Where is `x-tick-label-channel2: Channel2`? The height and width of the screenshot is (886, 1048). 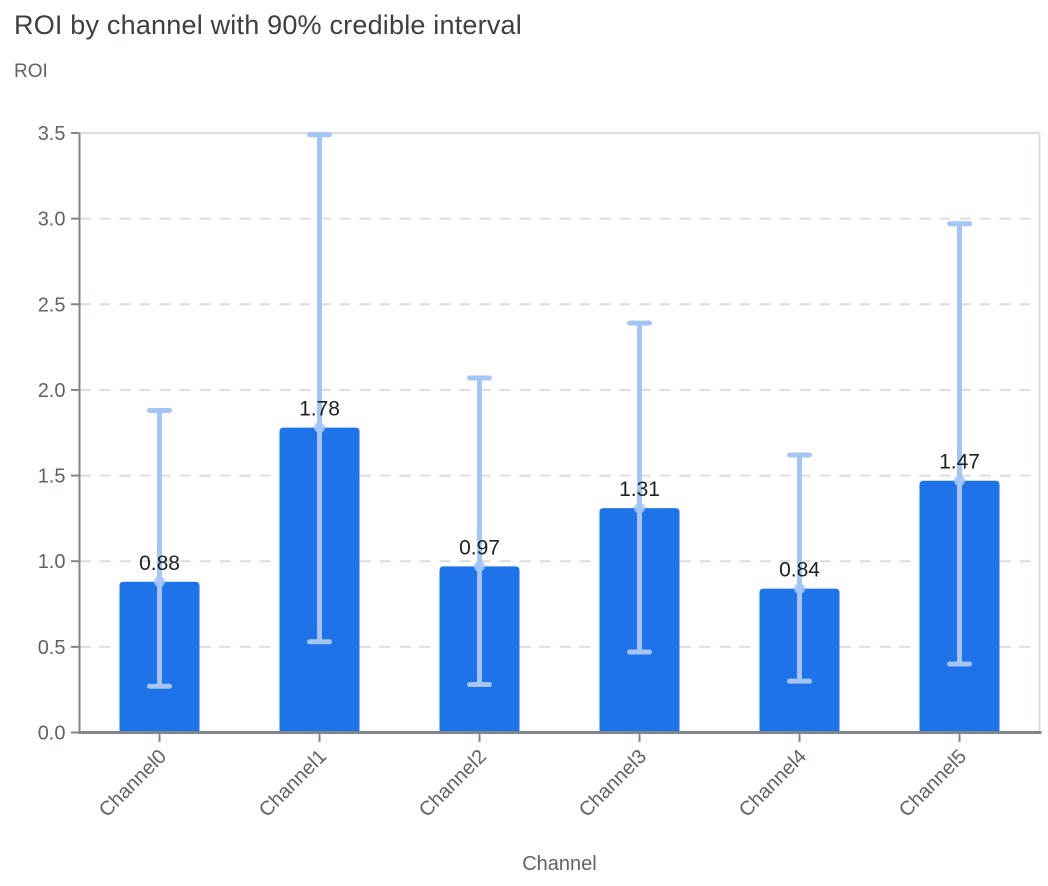
x-tick-label-channel2: Channel2 is located at coordinates (453, 783).